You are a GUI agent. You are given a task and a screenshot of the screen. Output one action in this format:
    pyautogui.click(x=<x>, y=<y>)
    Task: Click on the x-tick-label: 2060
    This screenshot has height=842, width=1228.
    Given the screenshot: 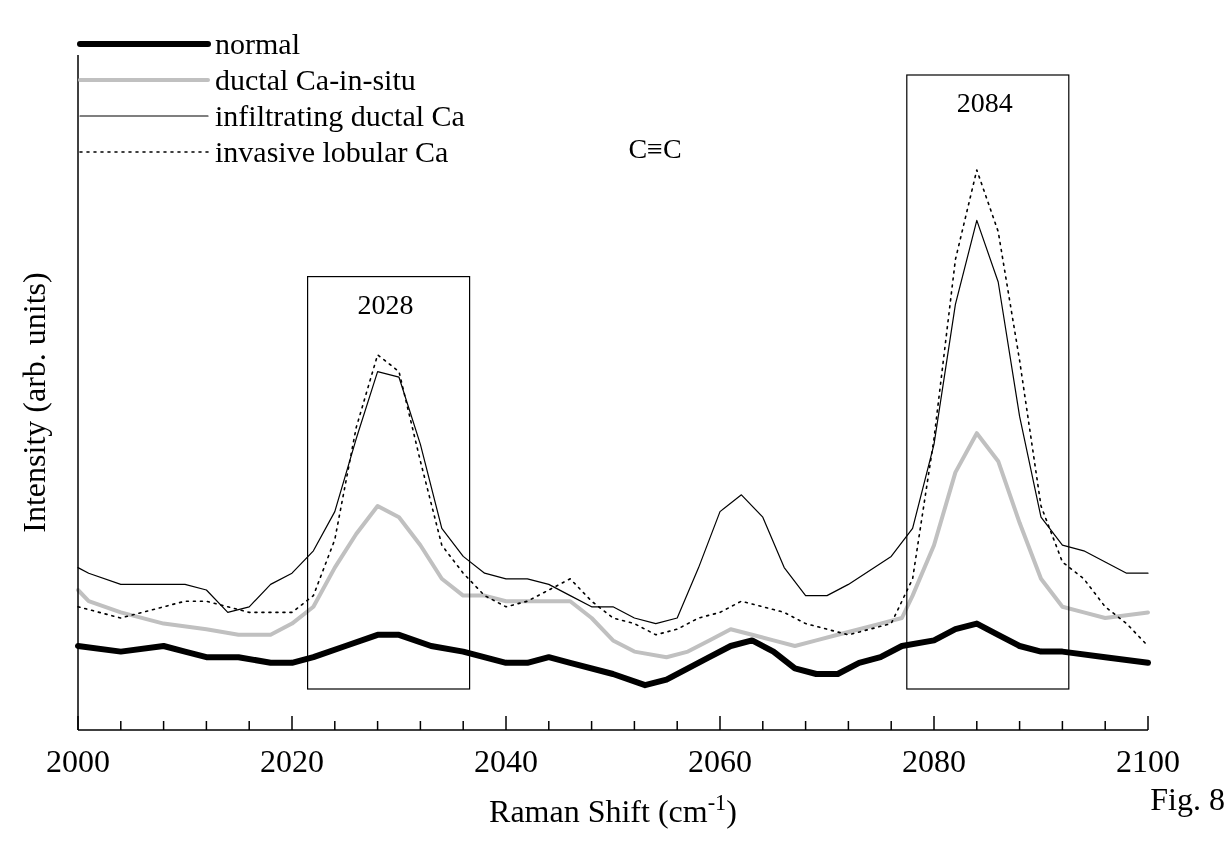 What is the action you would take?
    pyautogui.click(x=720, y=761)
    